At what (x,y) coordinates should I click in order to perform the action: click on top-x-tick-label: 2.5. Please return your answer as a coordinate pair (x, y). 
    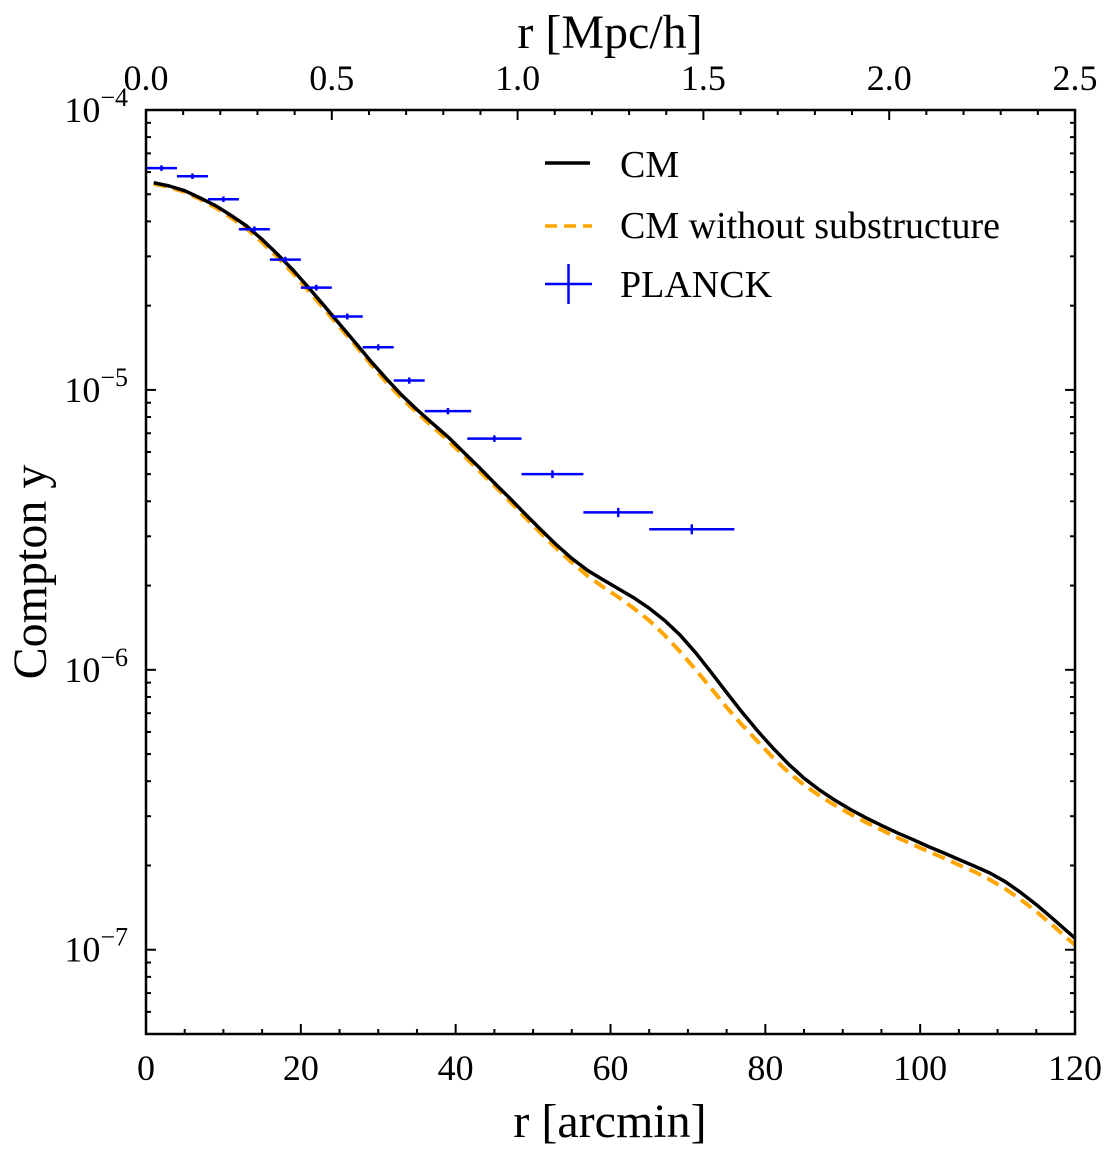
    Looking at the image, I should click on (1075, 78).